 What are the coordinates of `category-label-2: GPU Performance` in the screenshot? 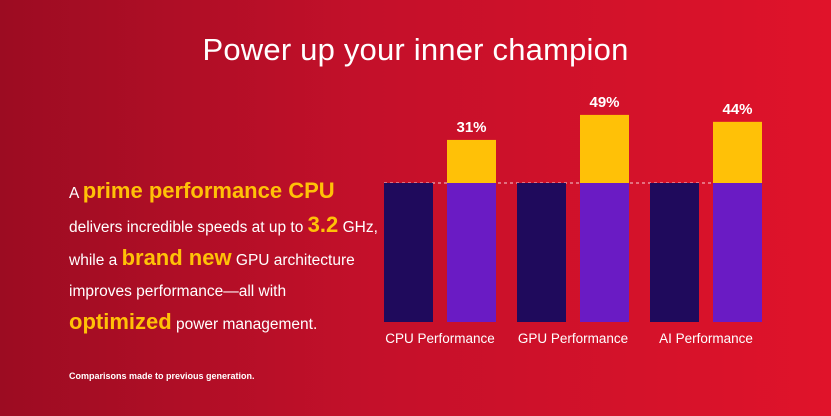 It's located at (573, 338).